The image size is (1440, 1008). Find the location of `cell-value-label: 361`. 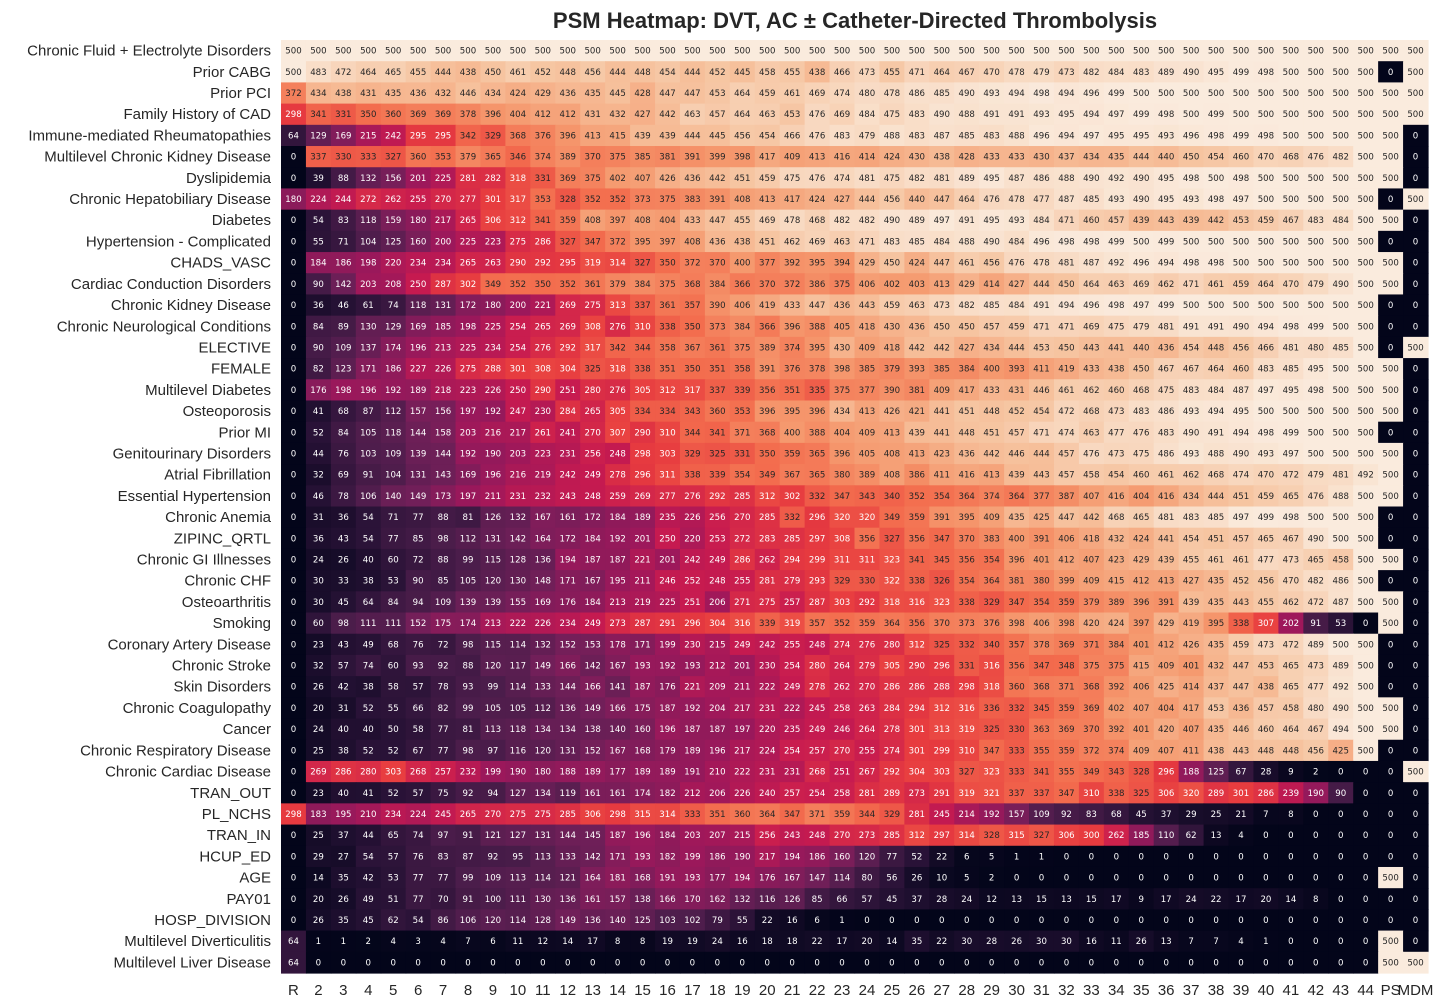

cell-value-label: 361 is located at coordinates (717, 348).